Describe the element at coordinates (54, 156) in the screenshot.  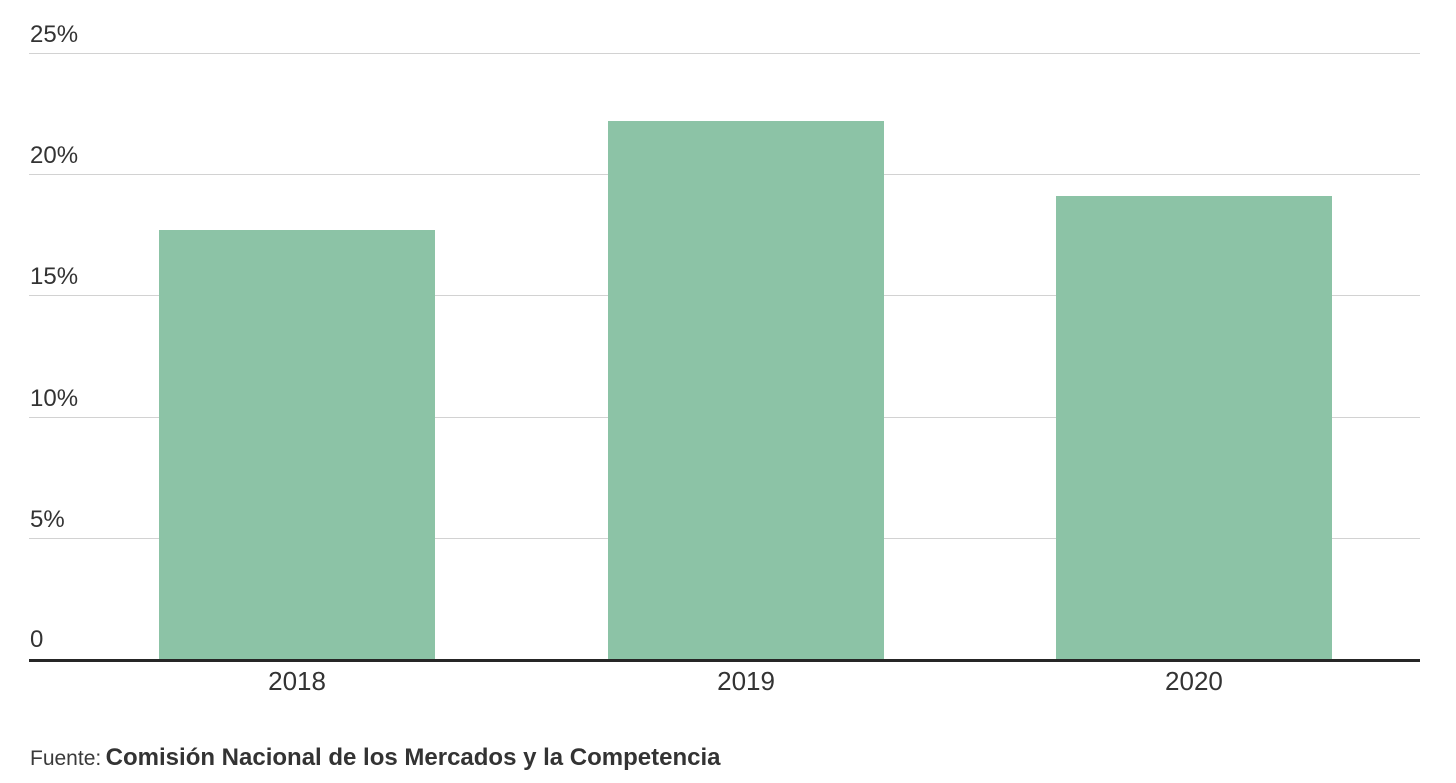
I see `y-axis-tick-label: 20%` at that location.